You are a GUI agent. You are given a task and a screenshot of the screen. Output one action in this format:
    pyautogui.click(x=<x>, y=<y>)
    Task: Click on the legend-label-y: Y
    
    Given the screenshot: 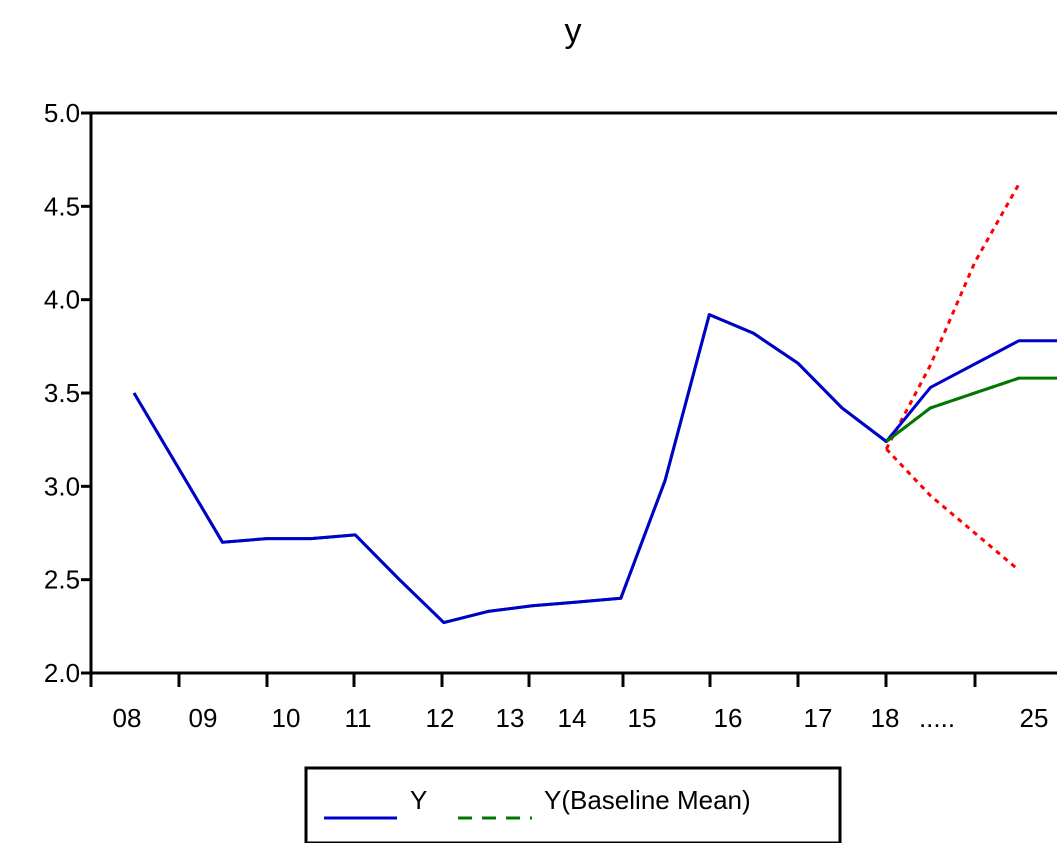 What is the action you would take?
    pyautogui.click(x=418, y=800)
    